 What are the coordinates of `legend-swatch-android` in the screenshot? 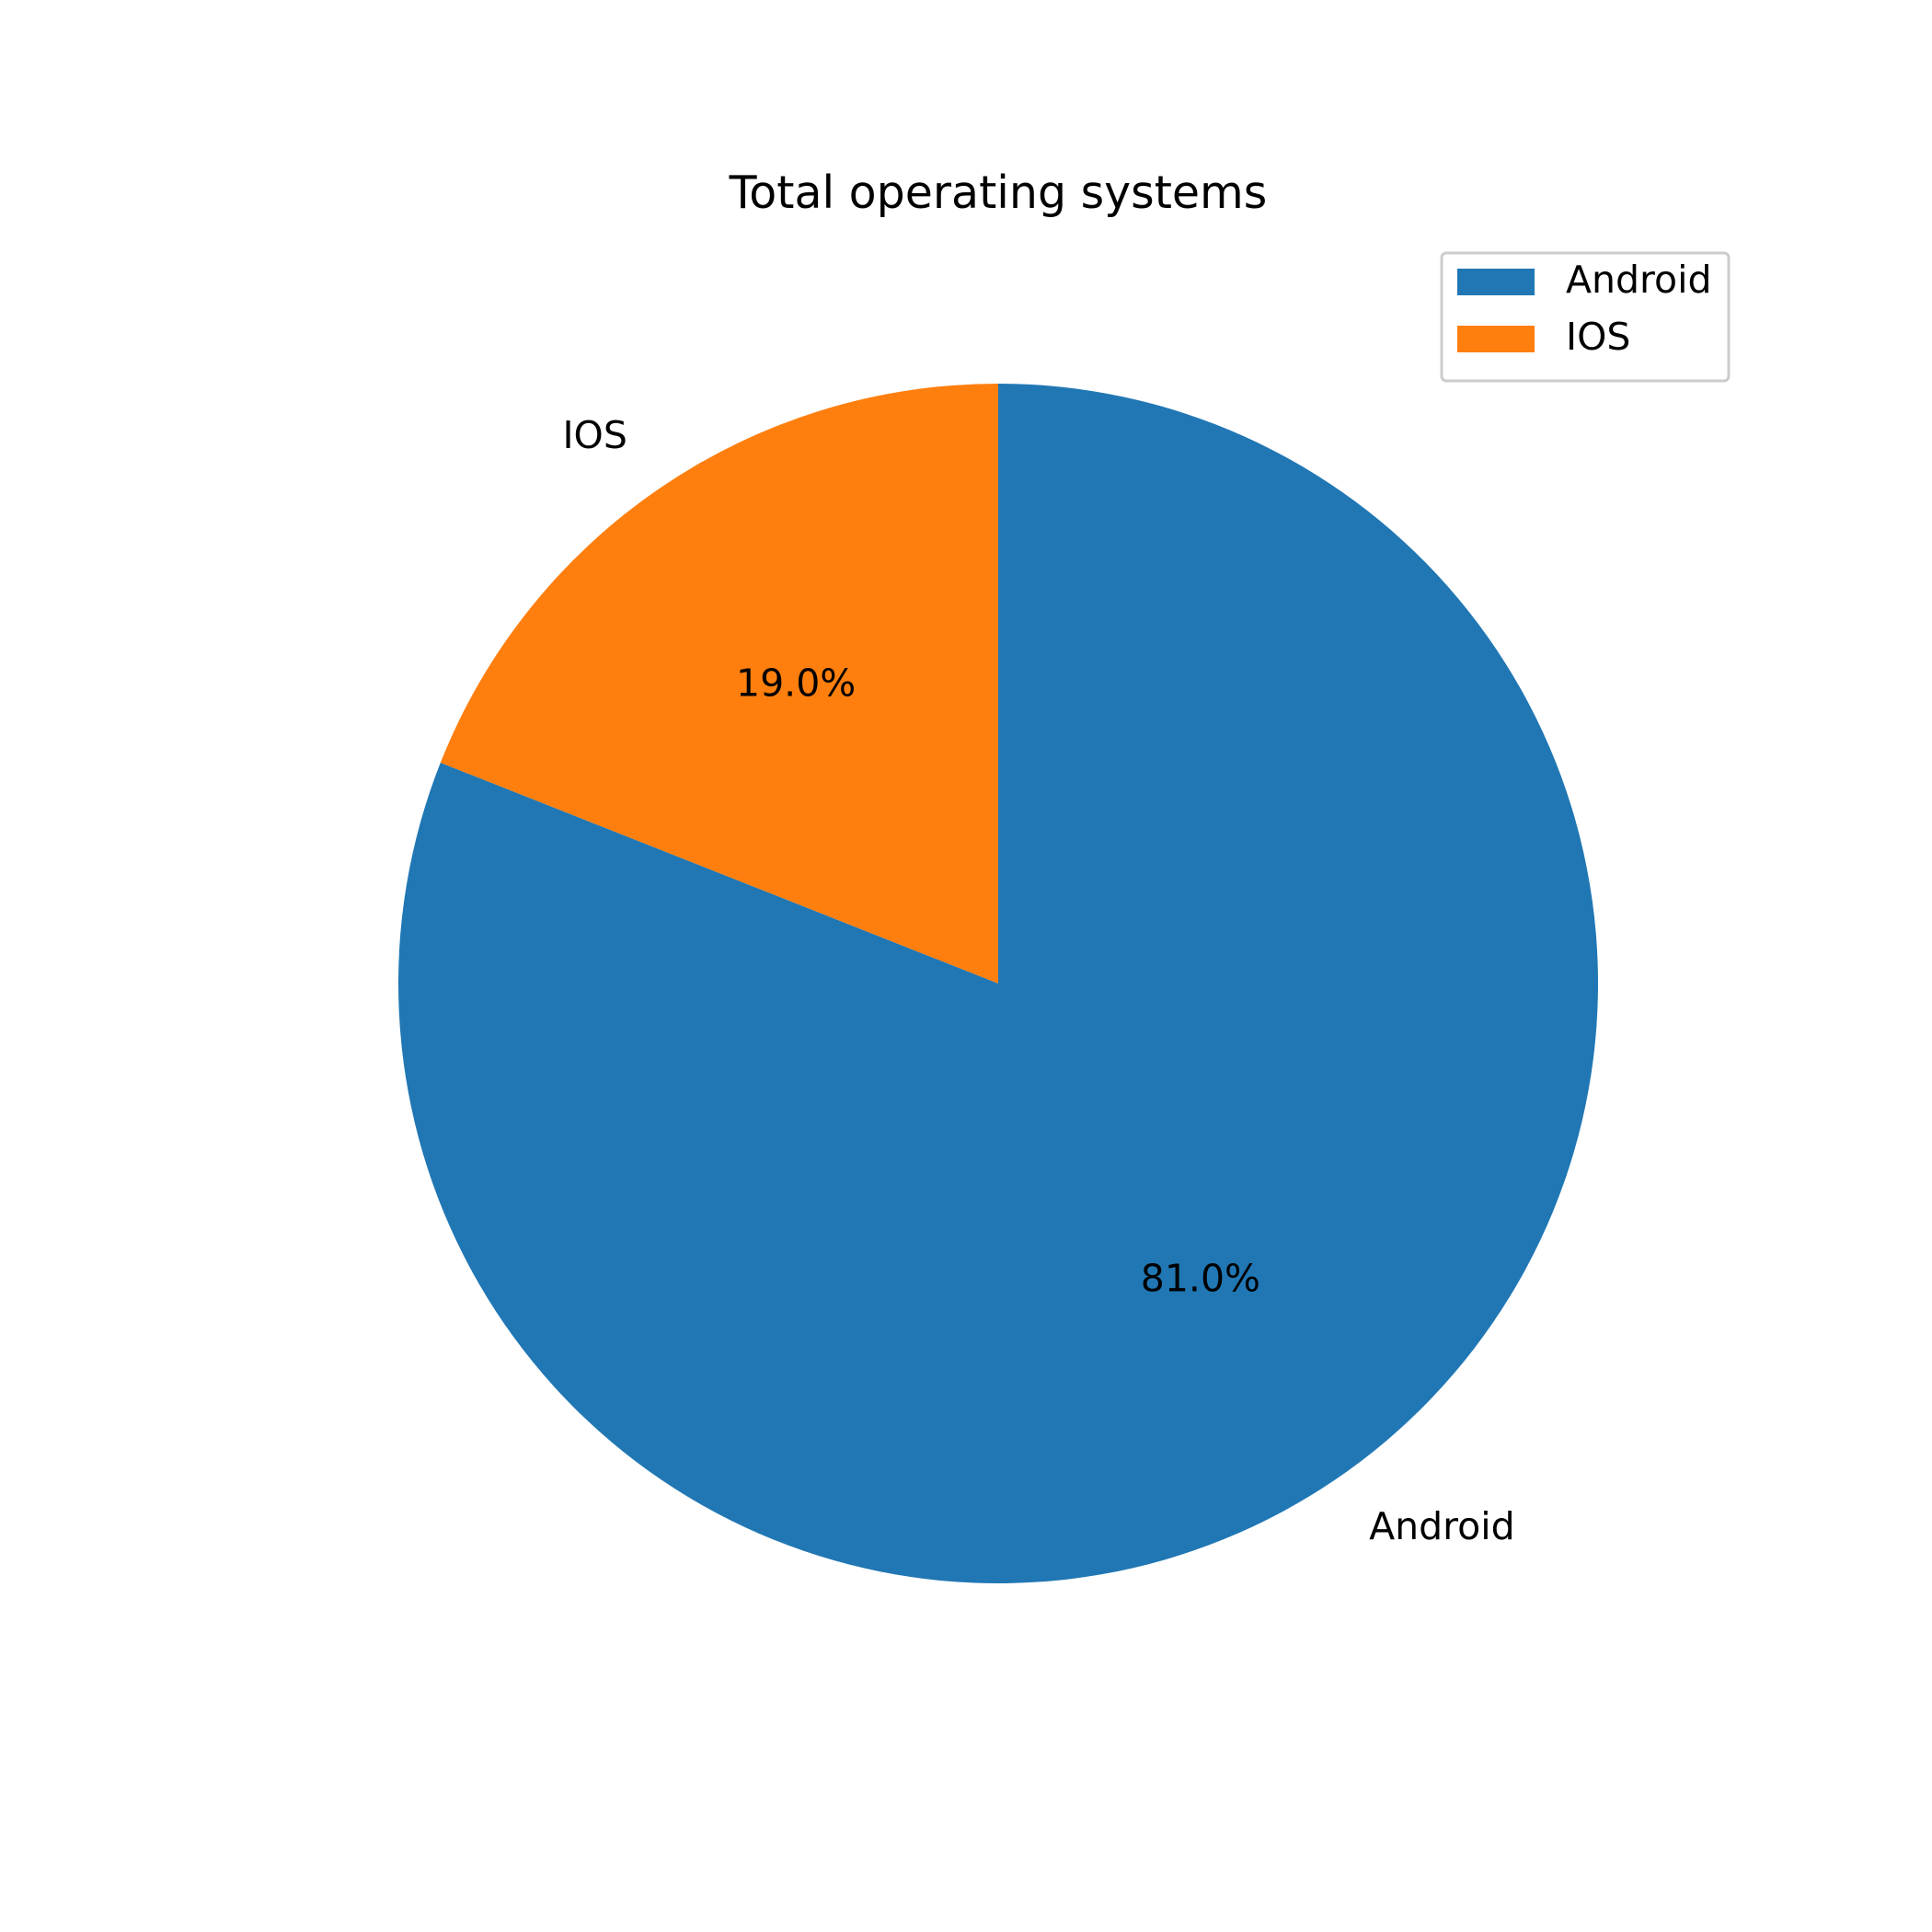 It's located at (1496, 282).